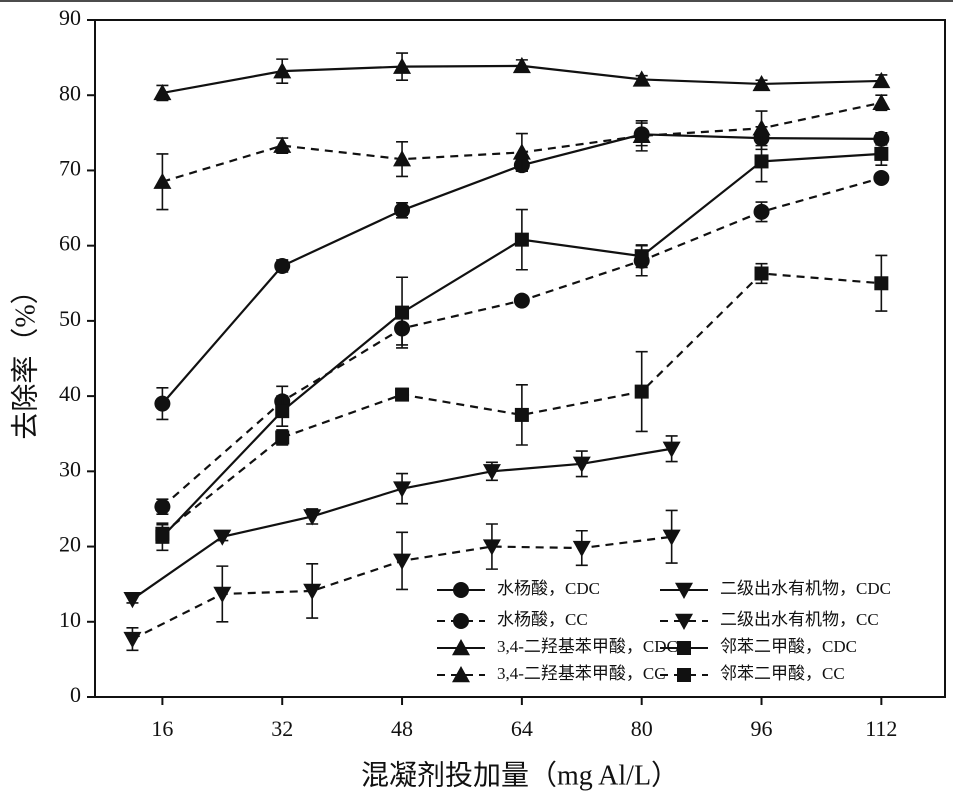 The height and width of the screenshot is (812, 953). I want to click on x-tick-label: 48, so click(402, 728).